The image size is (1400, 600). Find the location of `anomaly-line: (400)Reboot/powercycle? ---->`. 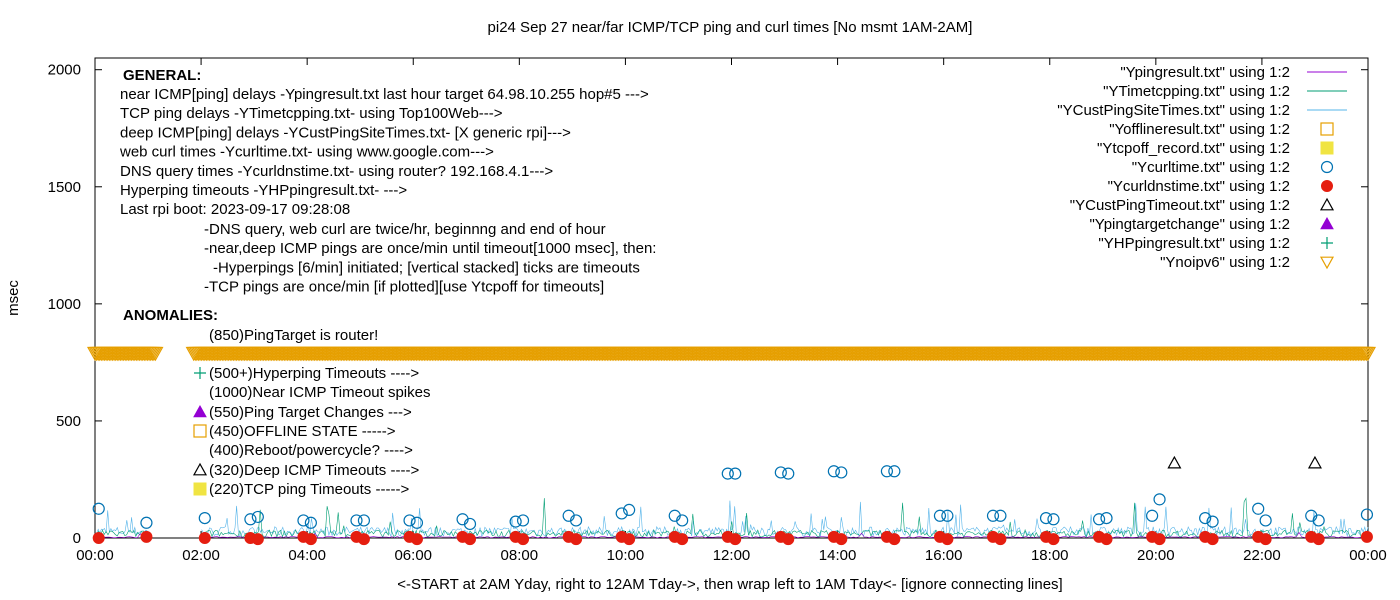

anomaly-line: (400)Reboot/powercycle? ----> is located at coordinates (311, 450).